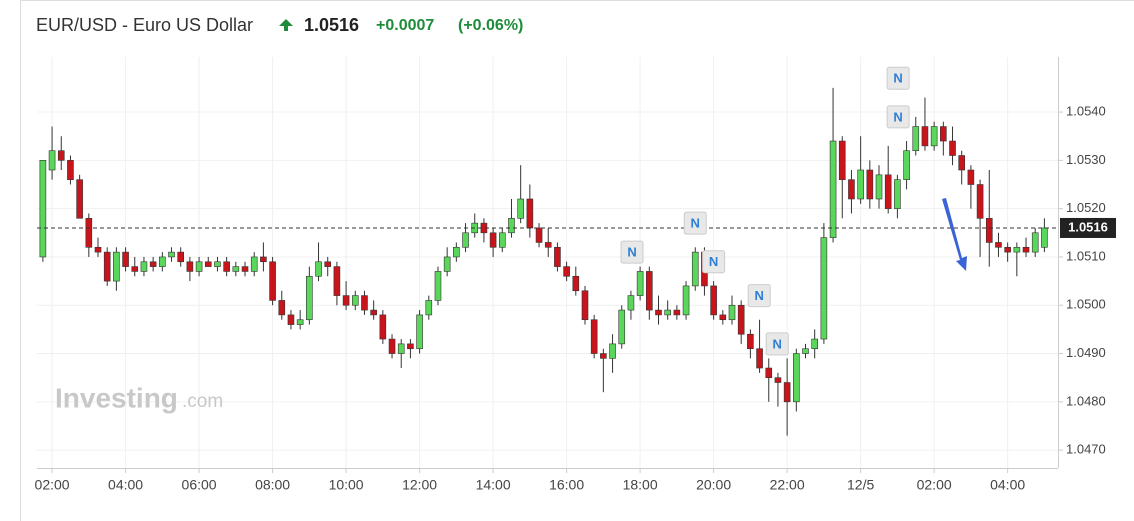 The height and width of the screenshot is (521, 1134). Describe the element at coordinates (1086, 352) in the screenshot. I see `y-tick-label: 1.0490` at that location.